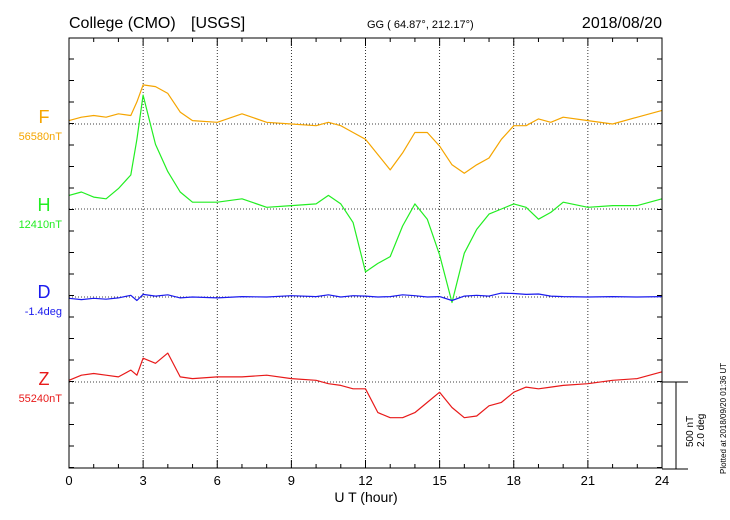  Describe the element at coordinates (365, 129) in the screenshot. I see `series-line-f` at that location.